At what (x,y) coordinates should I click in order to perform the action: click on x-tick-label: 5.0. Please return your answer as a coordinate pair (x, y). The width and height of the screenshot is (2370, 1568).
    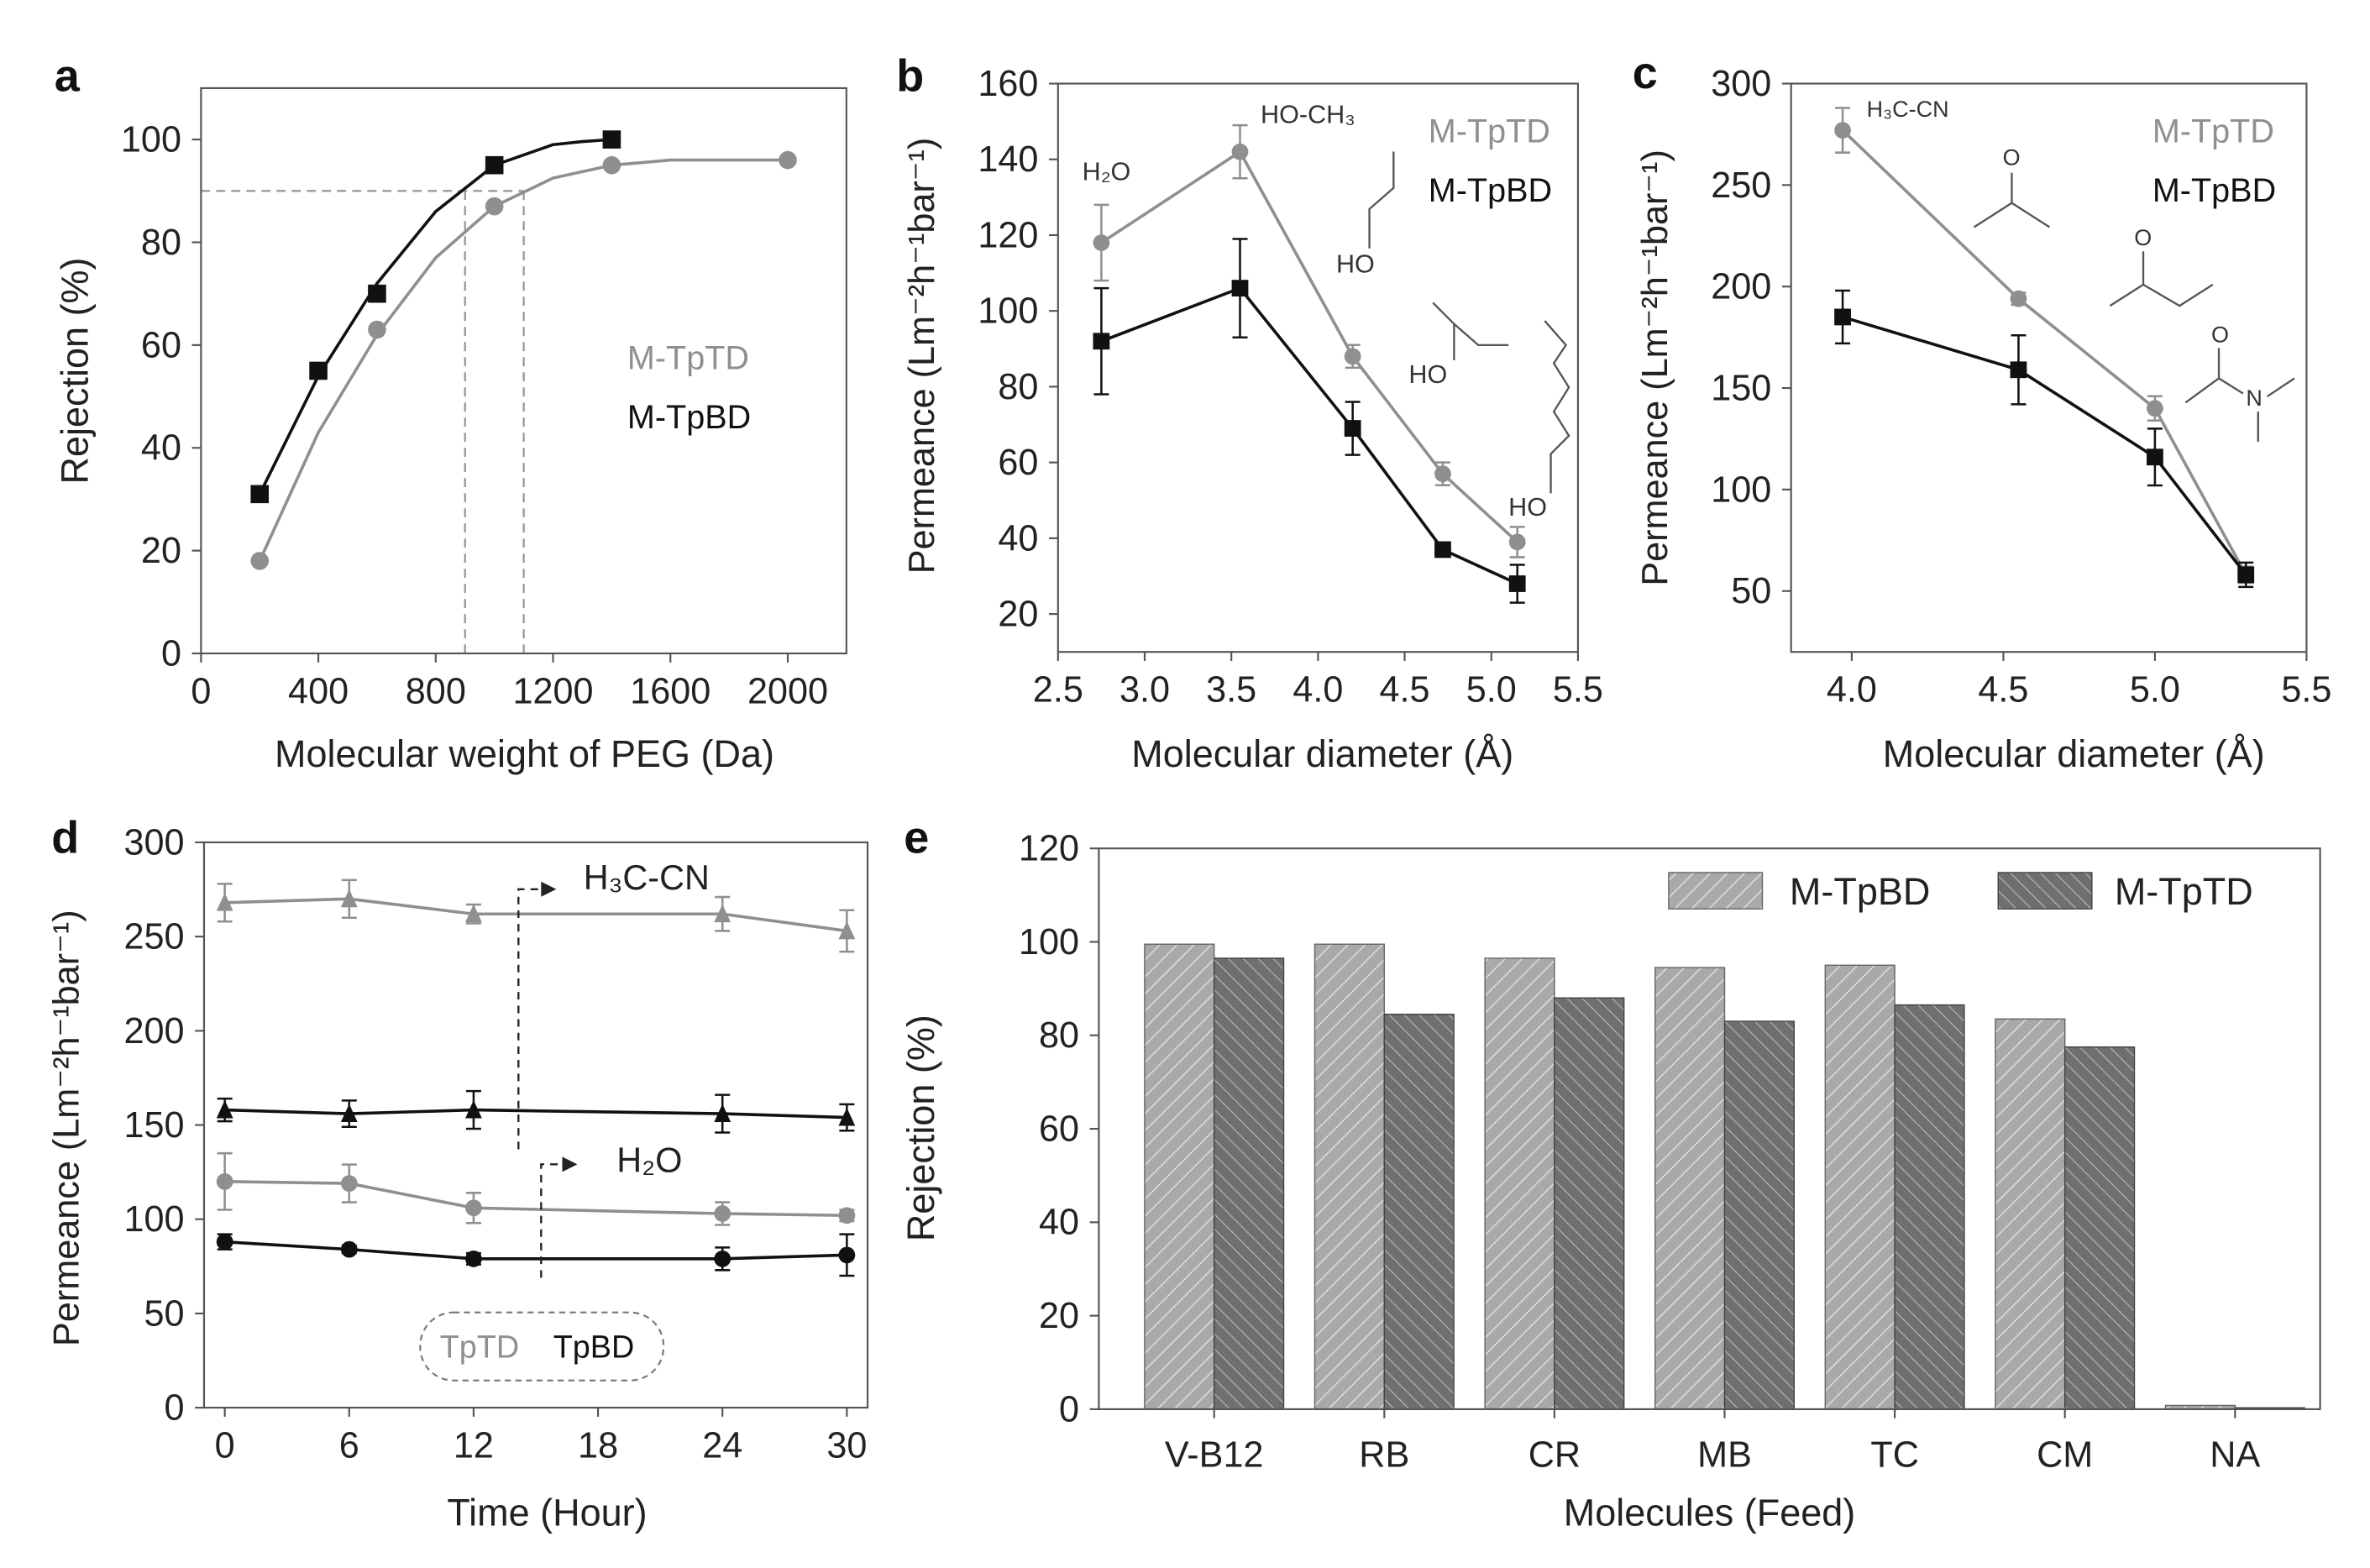
    Looking at the image, I should click on (1491, 690).